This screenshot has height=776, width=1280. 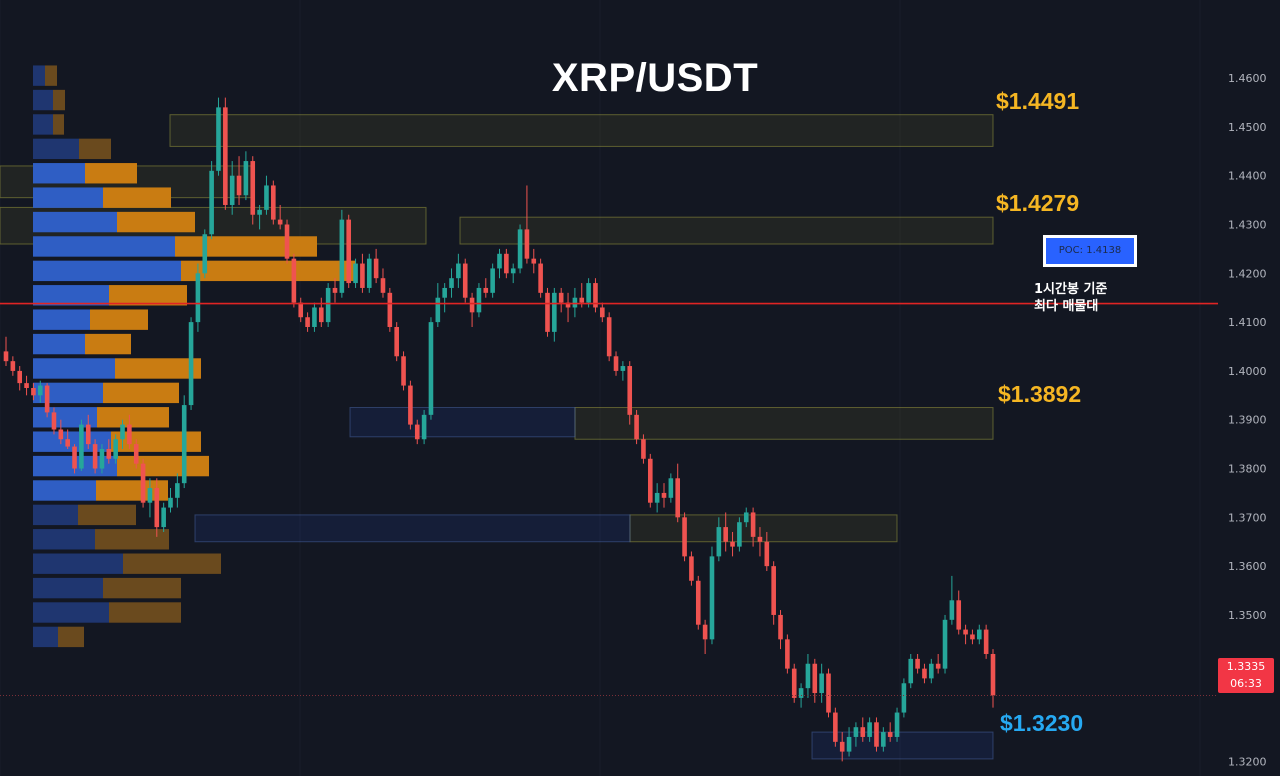 I want to click on y-axis-tick-label: 1.3900, so click(x=1247, y=420).